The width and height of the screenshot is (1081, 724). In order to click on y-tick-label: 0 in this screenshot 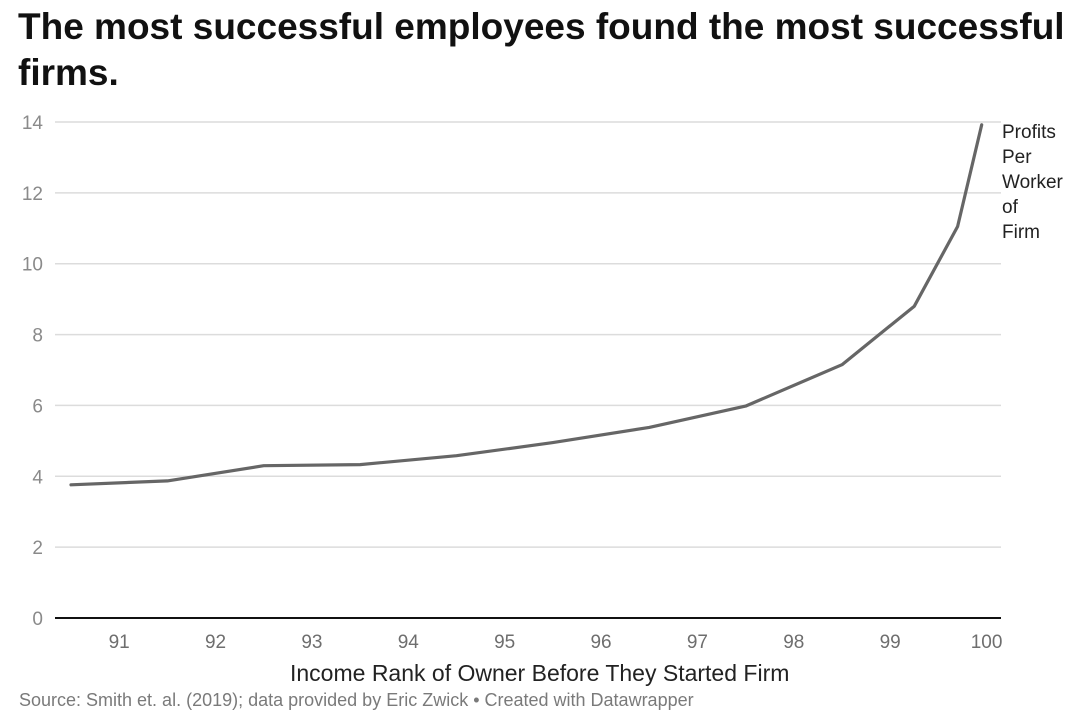, I will do `click(37, 619)`.